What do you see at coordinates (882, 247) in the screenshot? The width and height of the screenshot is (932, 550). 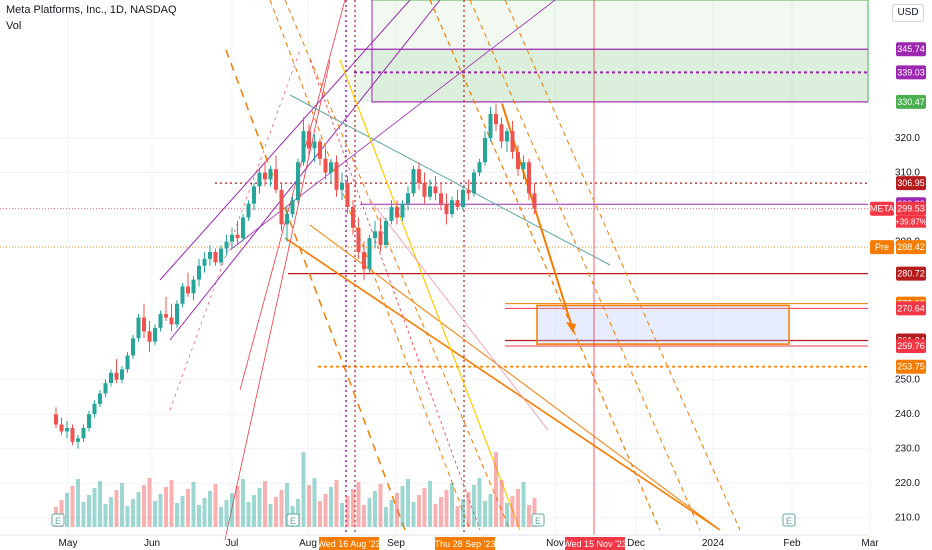 I see `price-tag: Pre` at bounding box center [882, 247].